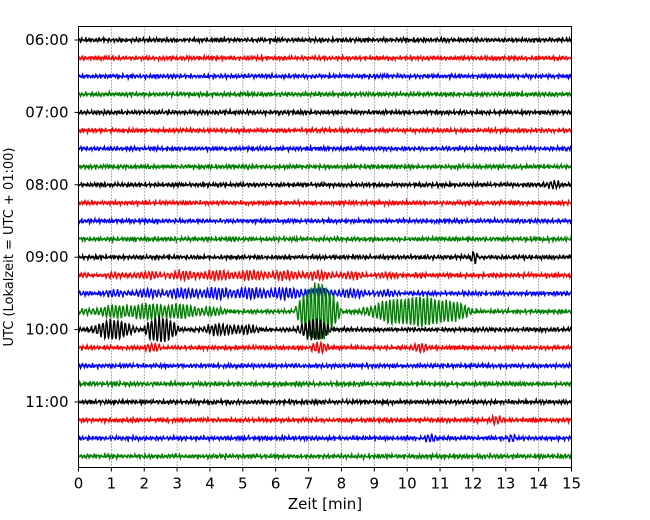 This screenshot has width=650, height=520. I want to click on x-tick-label: 10, so click(407, 484).